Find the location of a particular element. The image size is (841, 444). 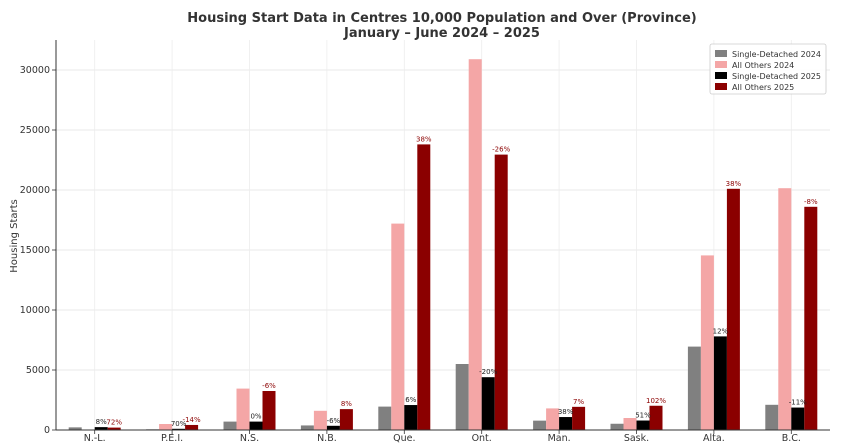

single-detached-pct-label: 38% is located at coordinates (566, 412).